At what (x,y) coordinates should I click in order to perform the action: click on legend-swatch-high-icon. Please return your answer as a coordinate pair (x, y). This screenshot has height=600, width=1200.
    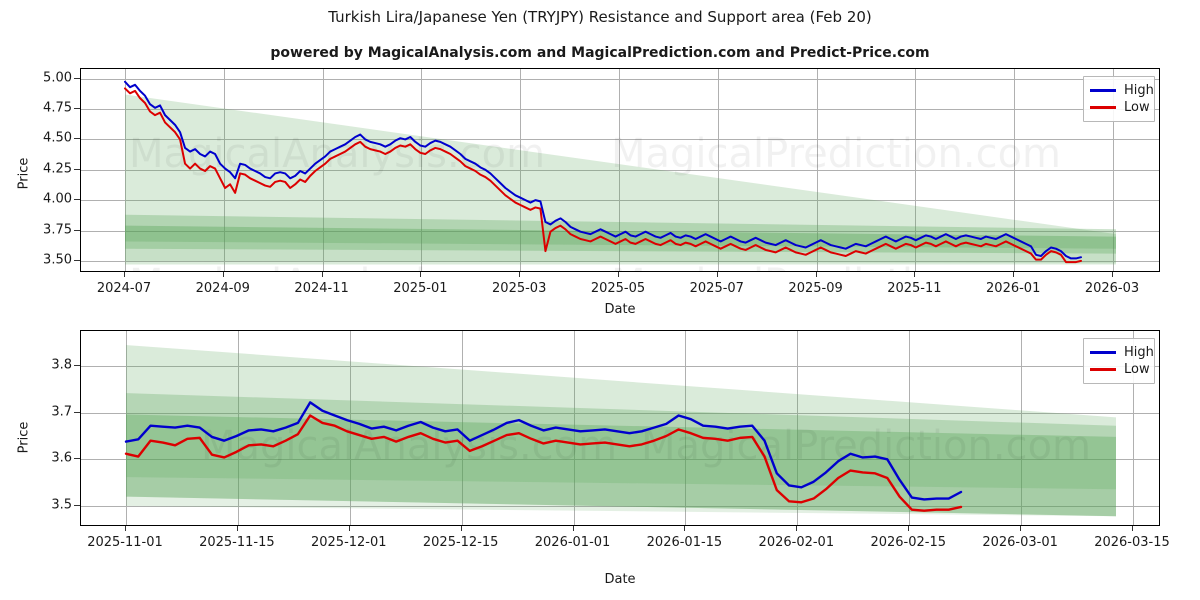
    Looking at the image, I should click on (1103, 352).